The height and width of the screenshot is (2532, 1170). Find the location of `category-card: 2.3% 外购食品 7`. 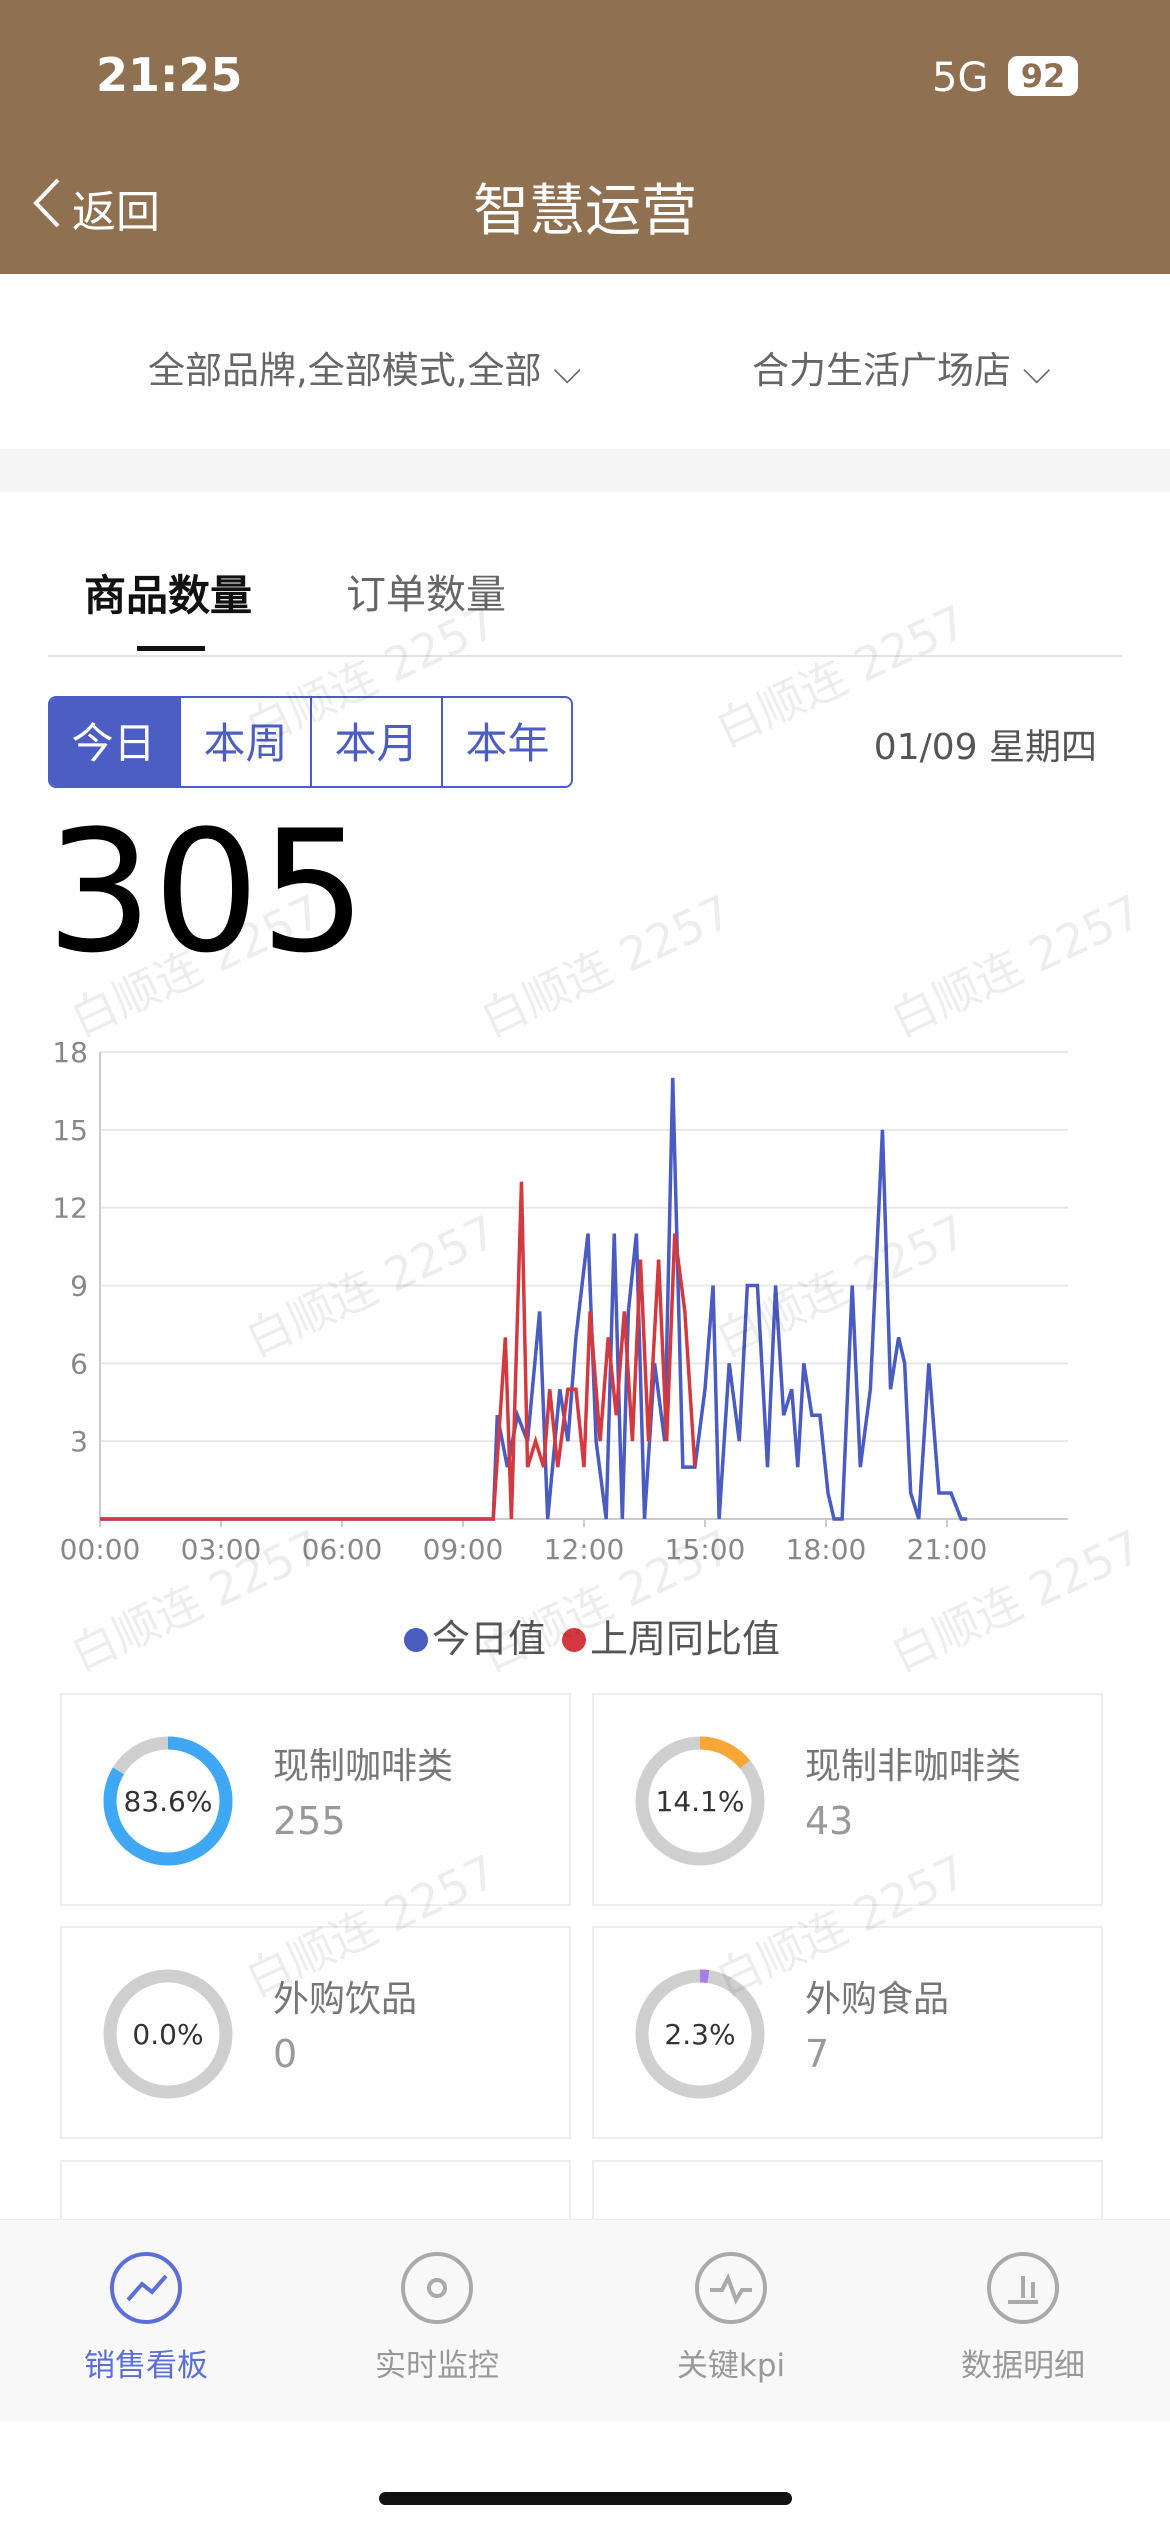

category-card: 2.3% 外购食品 7 is located at coordinates (847, 2032).